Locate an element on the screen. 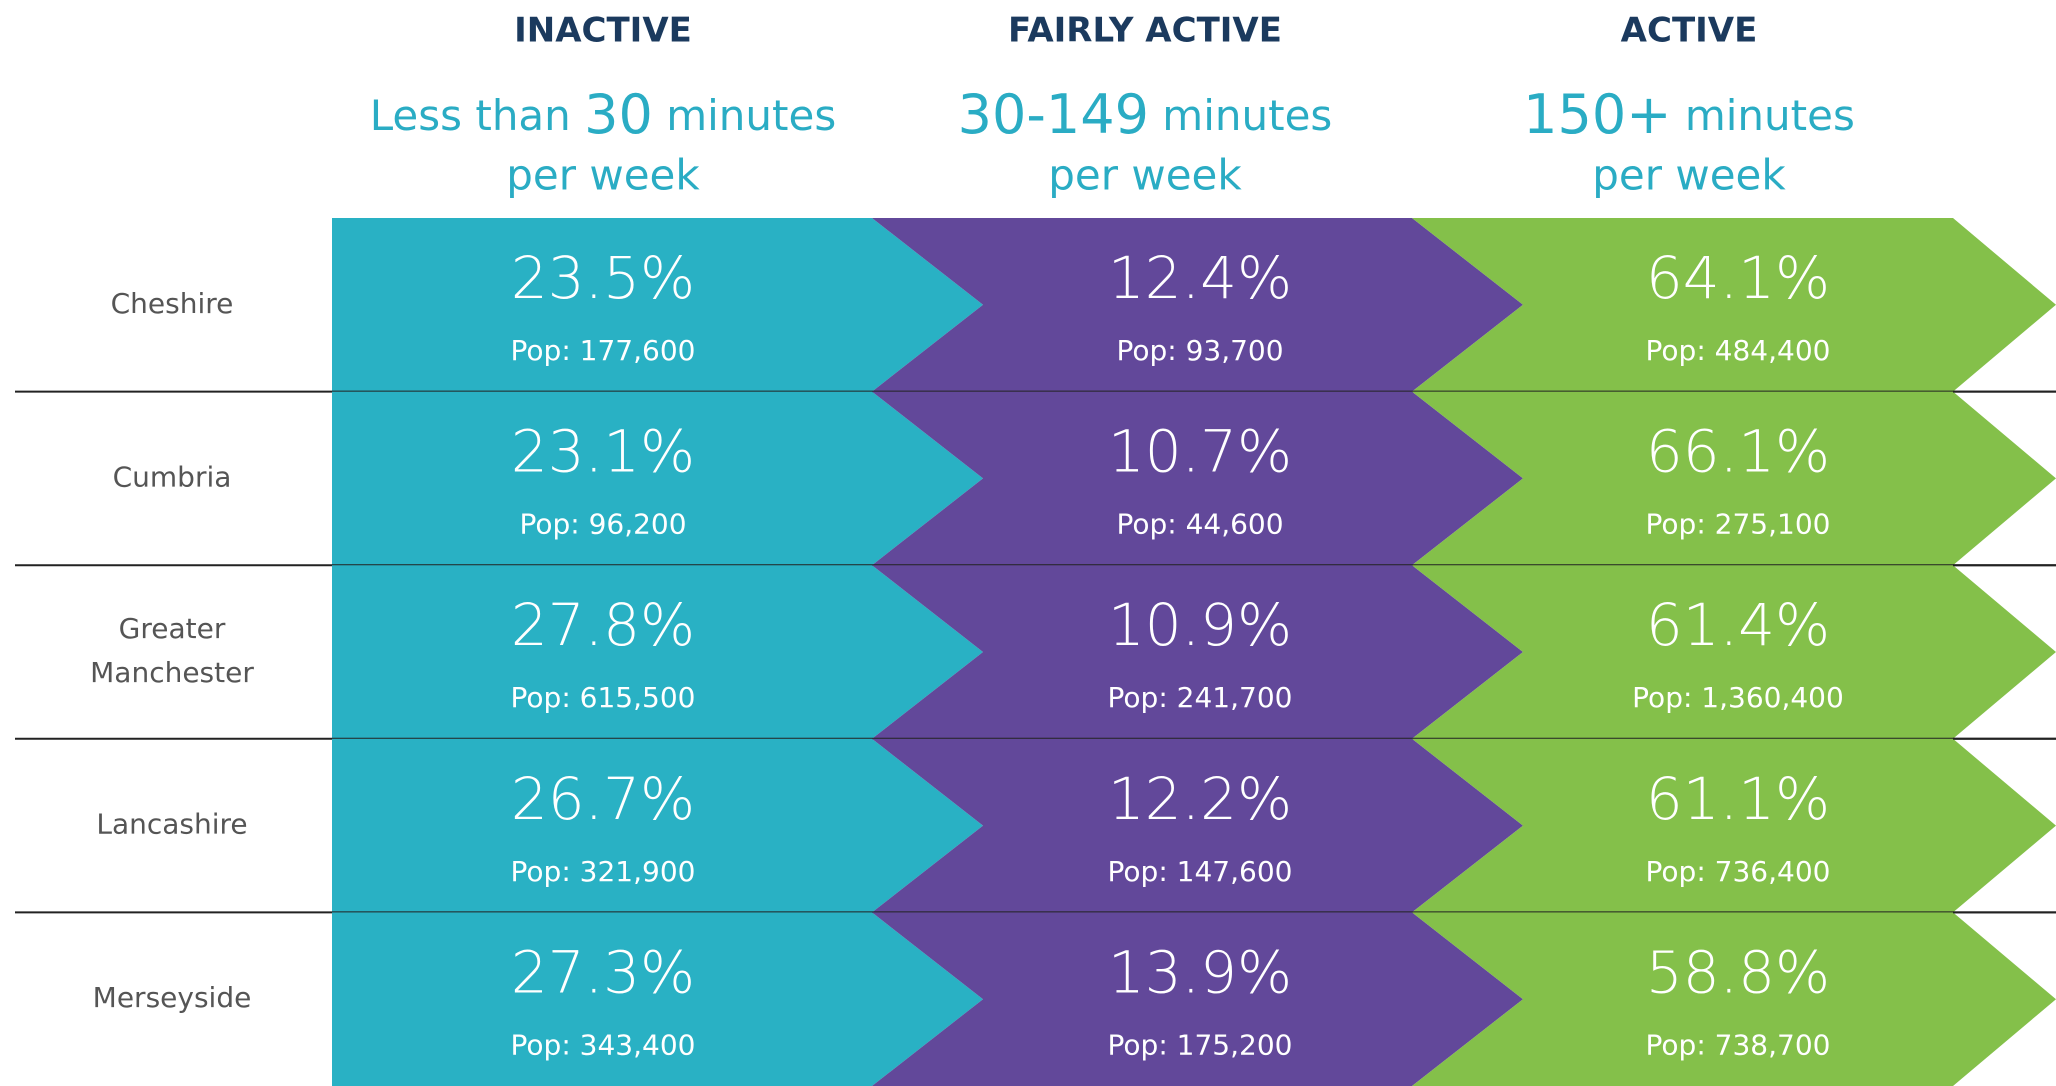 The width and height of the screenshot is (2056, 1086). percentage: 26.7% is located at coordinates (603, 799).